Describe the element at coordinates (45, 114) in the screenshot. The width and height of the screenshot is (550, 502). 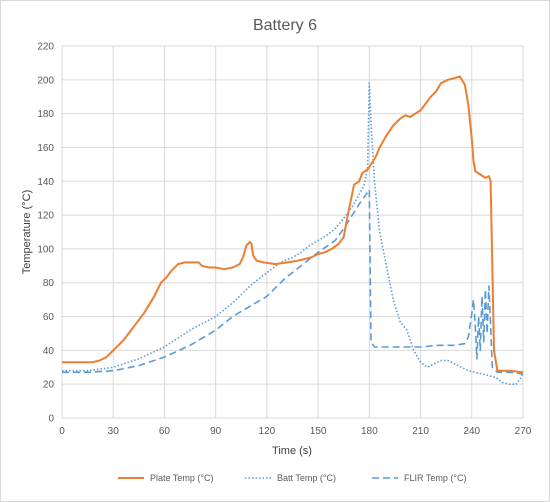
I see `y-tick-label: 180` at that location.